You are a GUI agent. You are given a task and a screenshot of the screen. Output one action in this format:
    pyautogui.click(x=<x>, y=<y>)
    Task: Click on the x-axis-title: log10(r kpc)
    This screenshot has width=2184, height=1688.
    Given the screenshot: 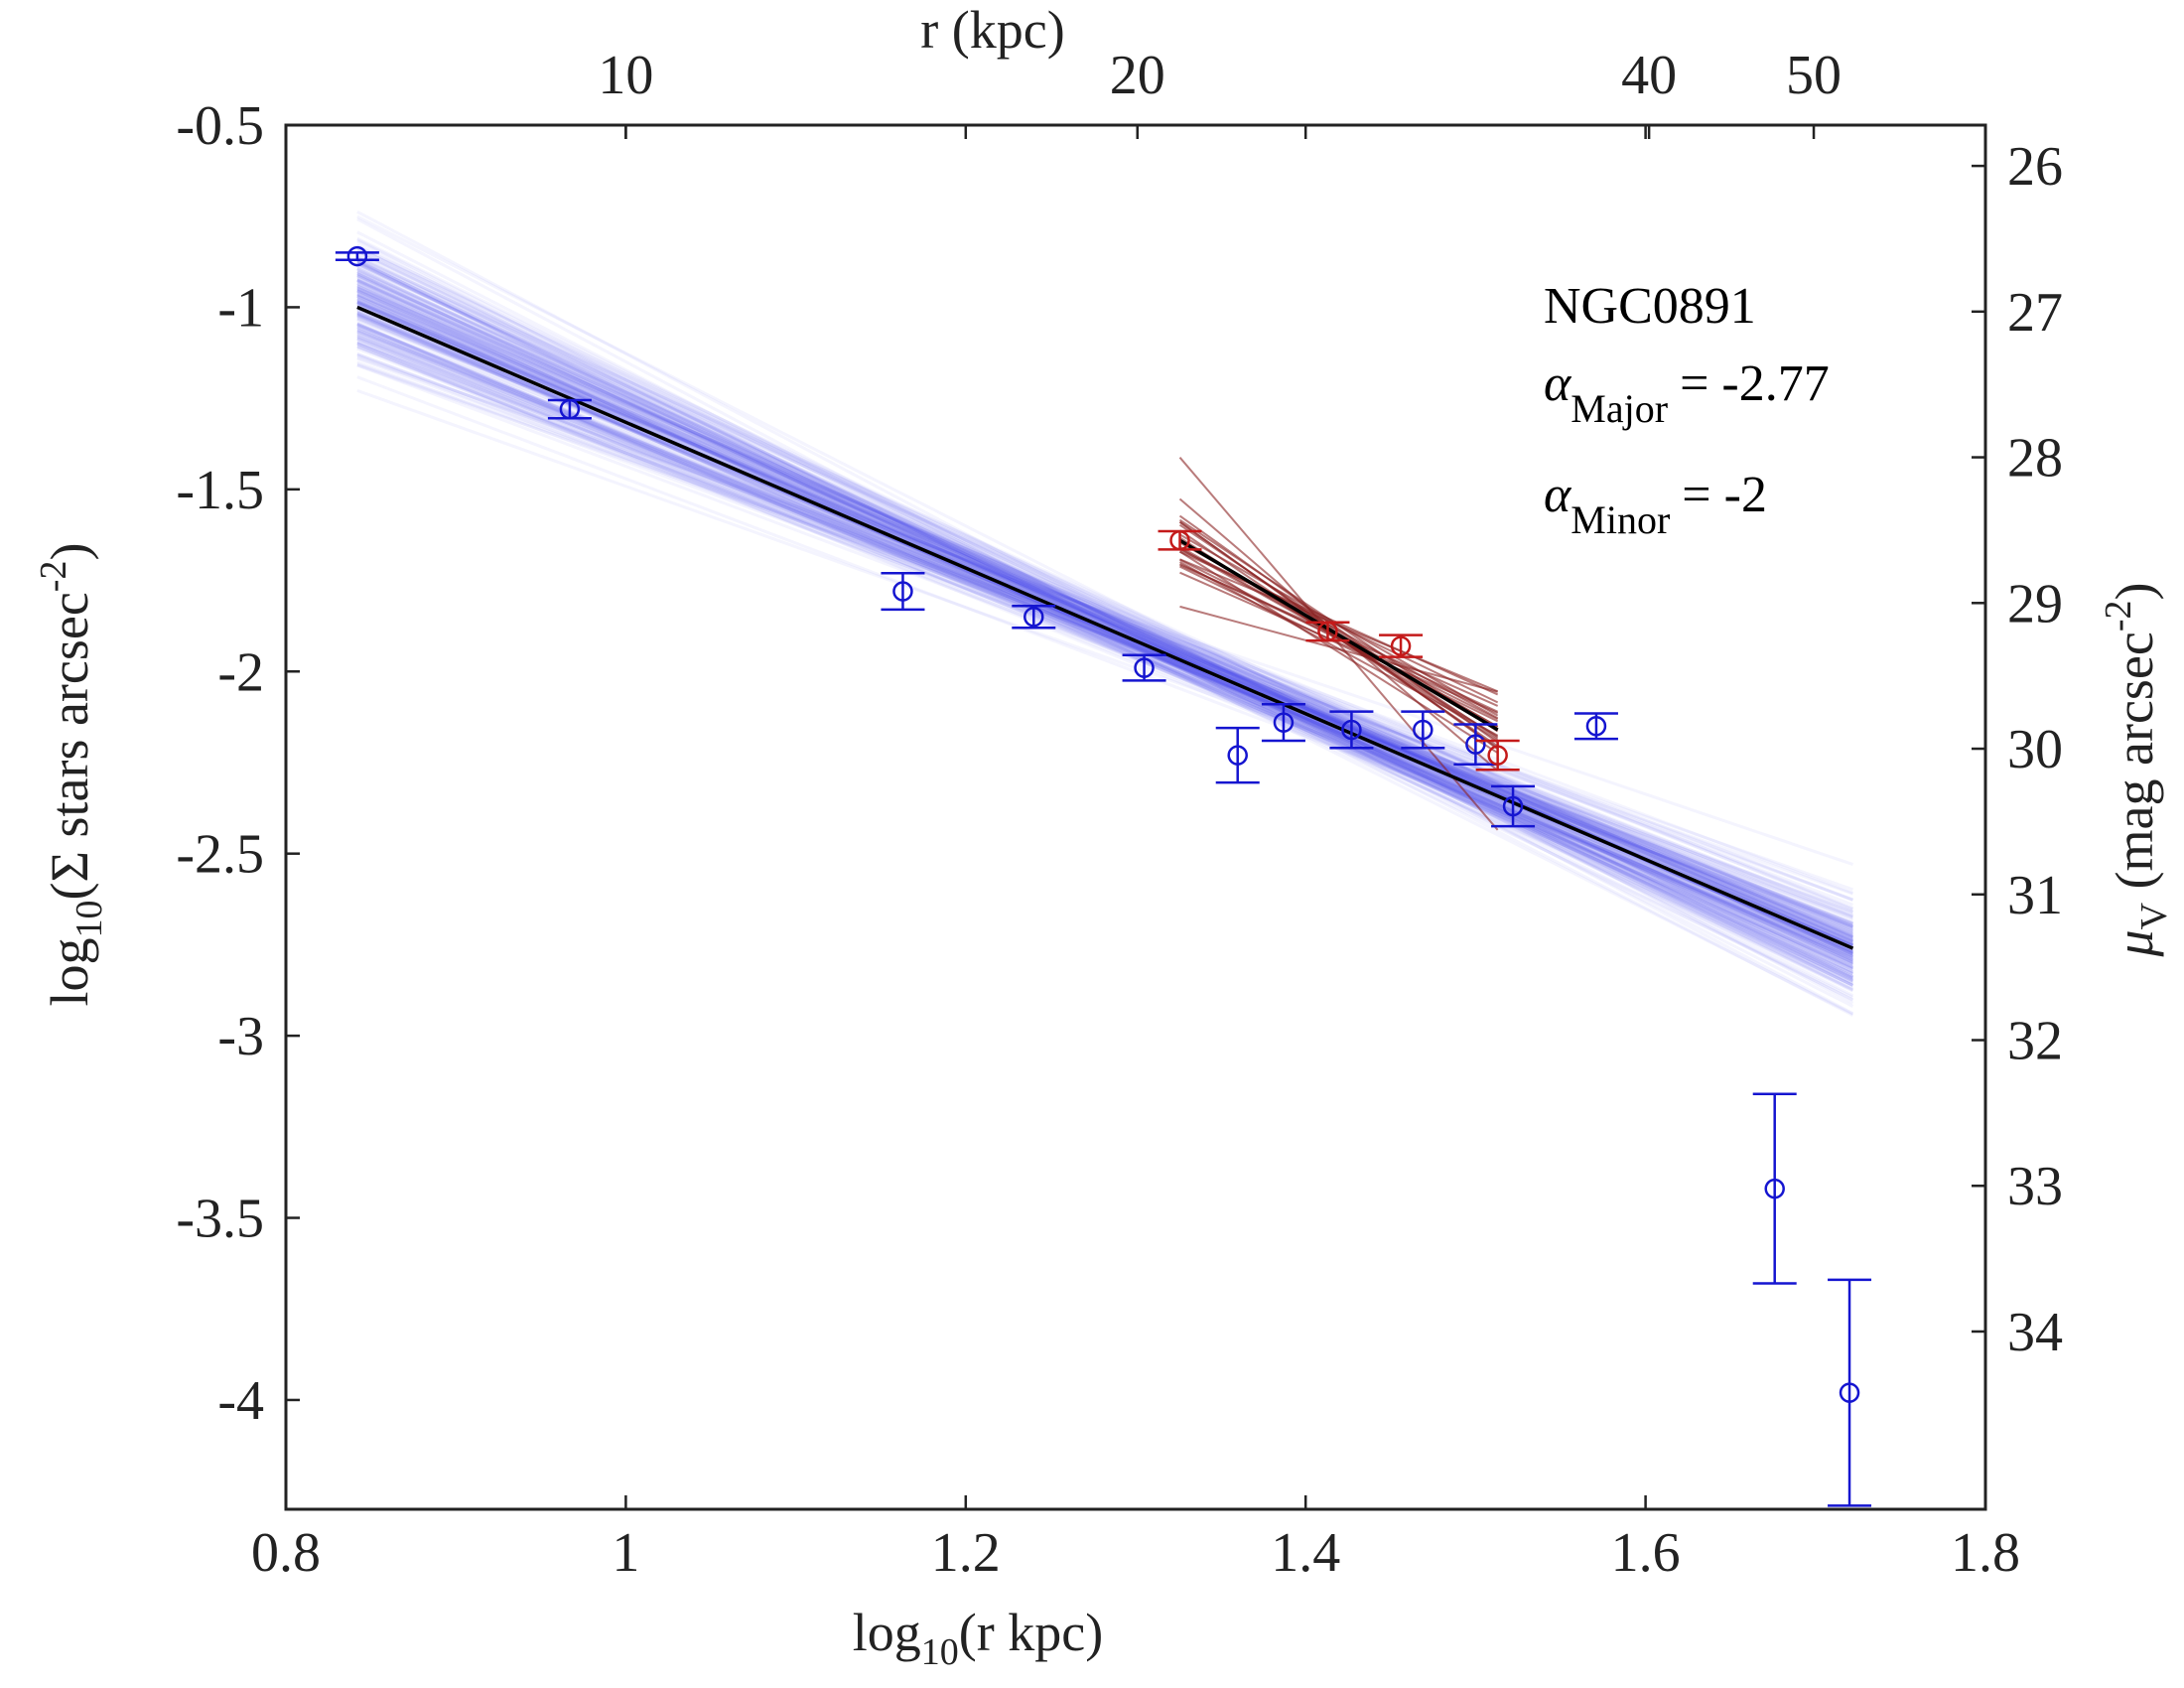 What is the action you would take?
    pyautogui.click(x=978, y=1638)
    